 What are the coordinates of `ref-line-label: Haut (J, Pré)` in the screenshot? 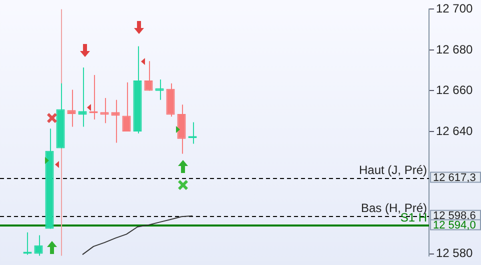 It's located at (393, 170).